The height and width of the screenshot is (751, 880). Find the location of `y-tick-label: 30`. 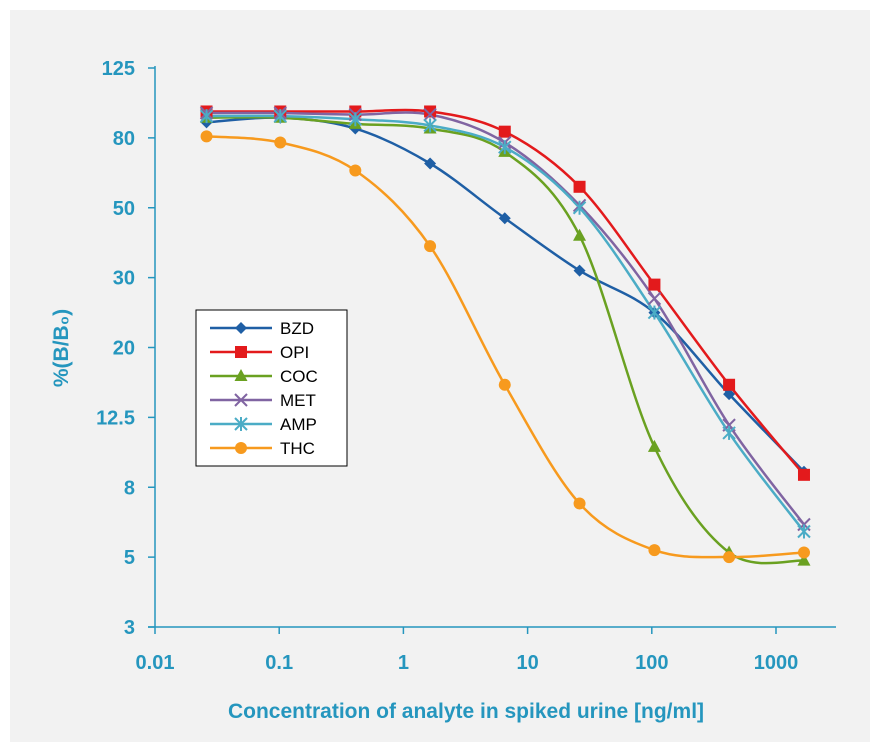

y-tick-label: 30 is located at coordinates (124, 279).